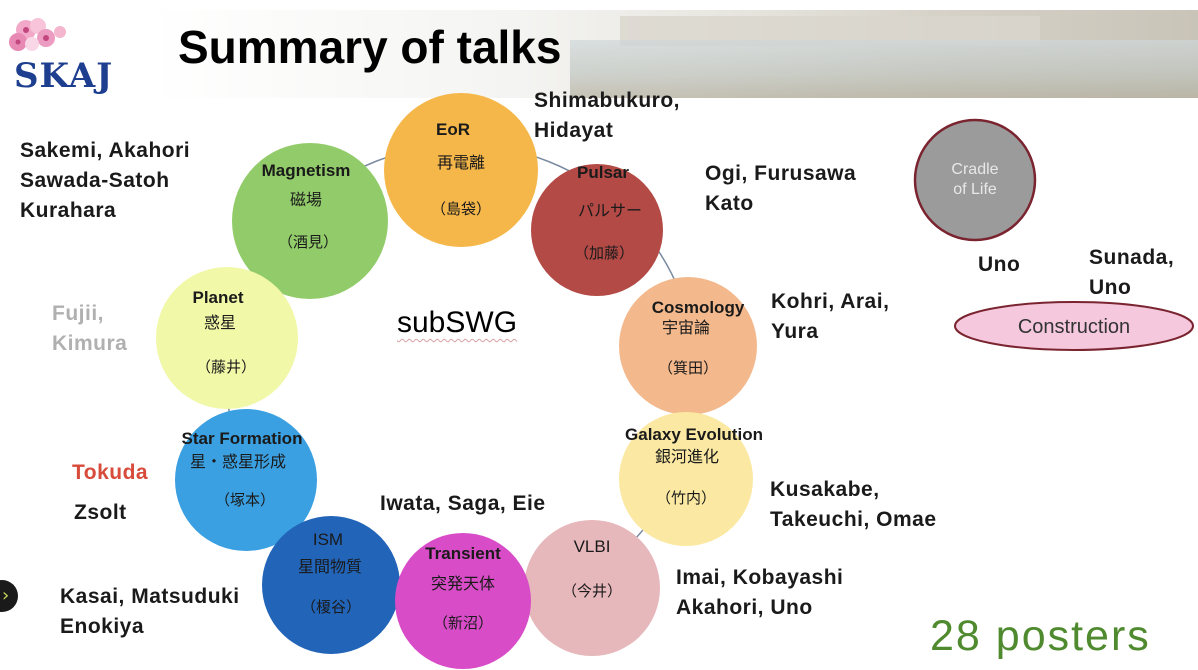 The height and width of the screenshot is (670, 1198). What do you see at coordinates (781, 188) in the screenshot?
I see `speakers-pulsar: Ogi, Furusawa Kato` at bounding box center [781, 188].